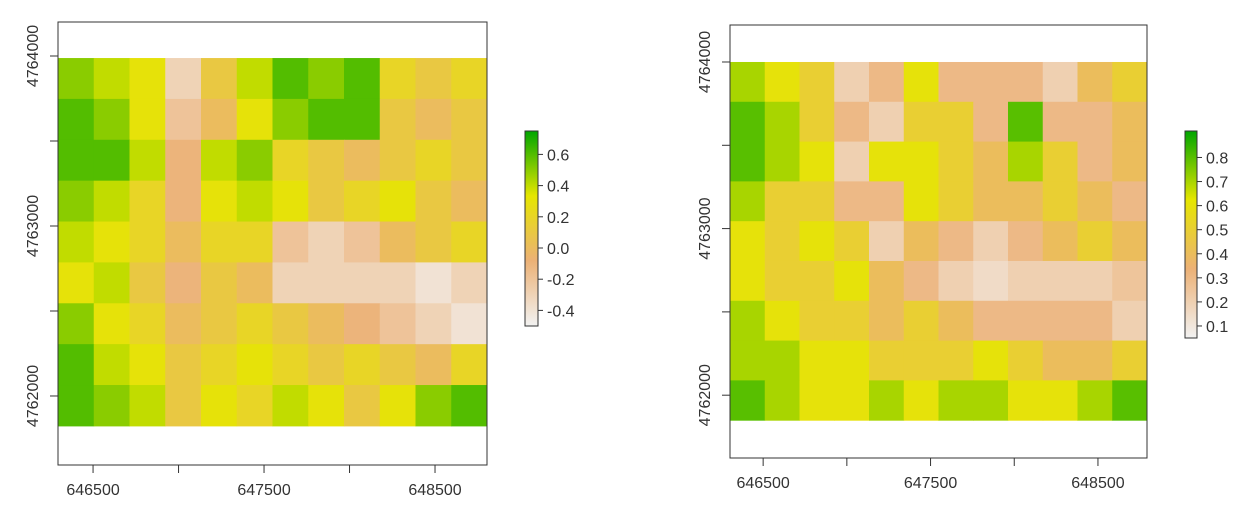 This screenshot has width=1253, height=512. I want to click on x-tick-label: 647500, so click(263, 490).